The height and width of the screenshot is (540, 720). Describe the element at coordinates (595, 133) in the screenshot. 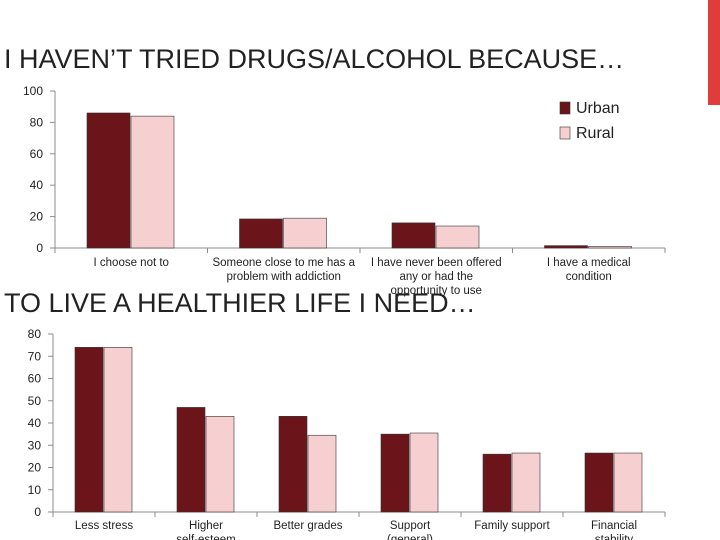

I see `legend-label-rural: Rural` at that location.